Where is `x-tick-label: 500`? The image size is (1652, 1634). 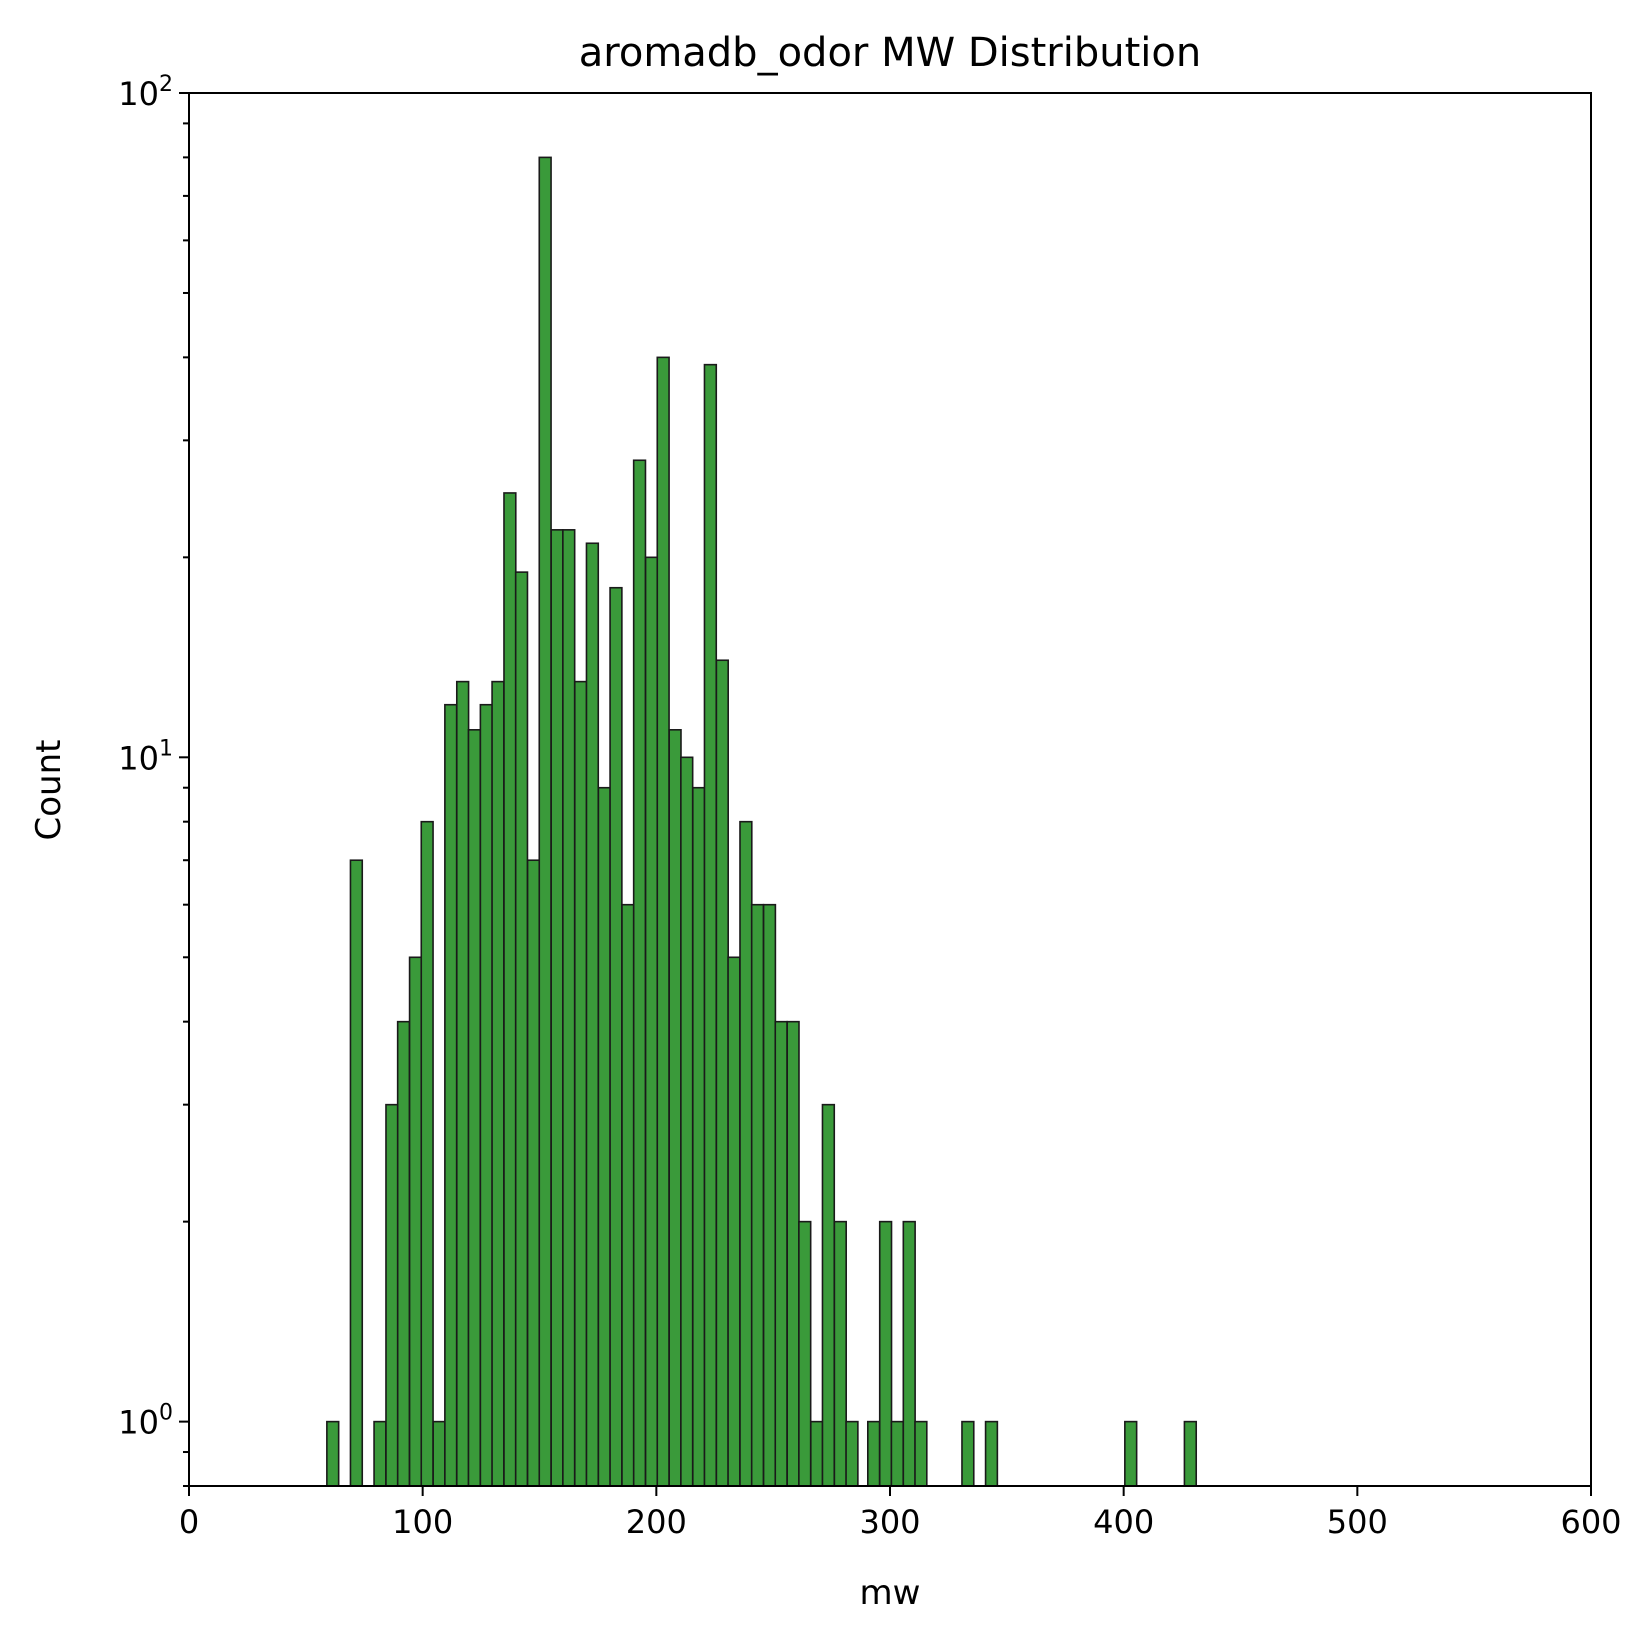 x-tick-label: 500 is located at coordinates (1357, 1522).